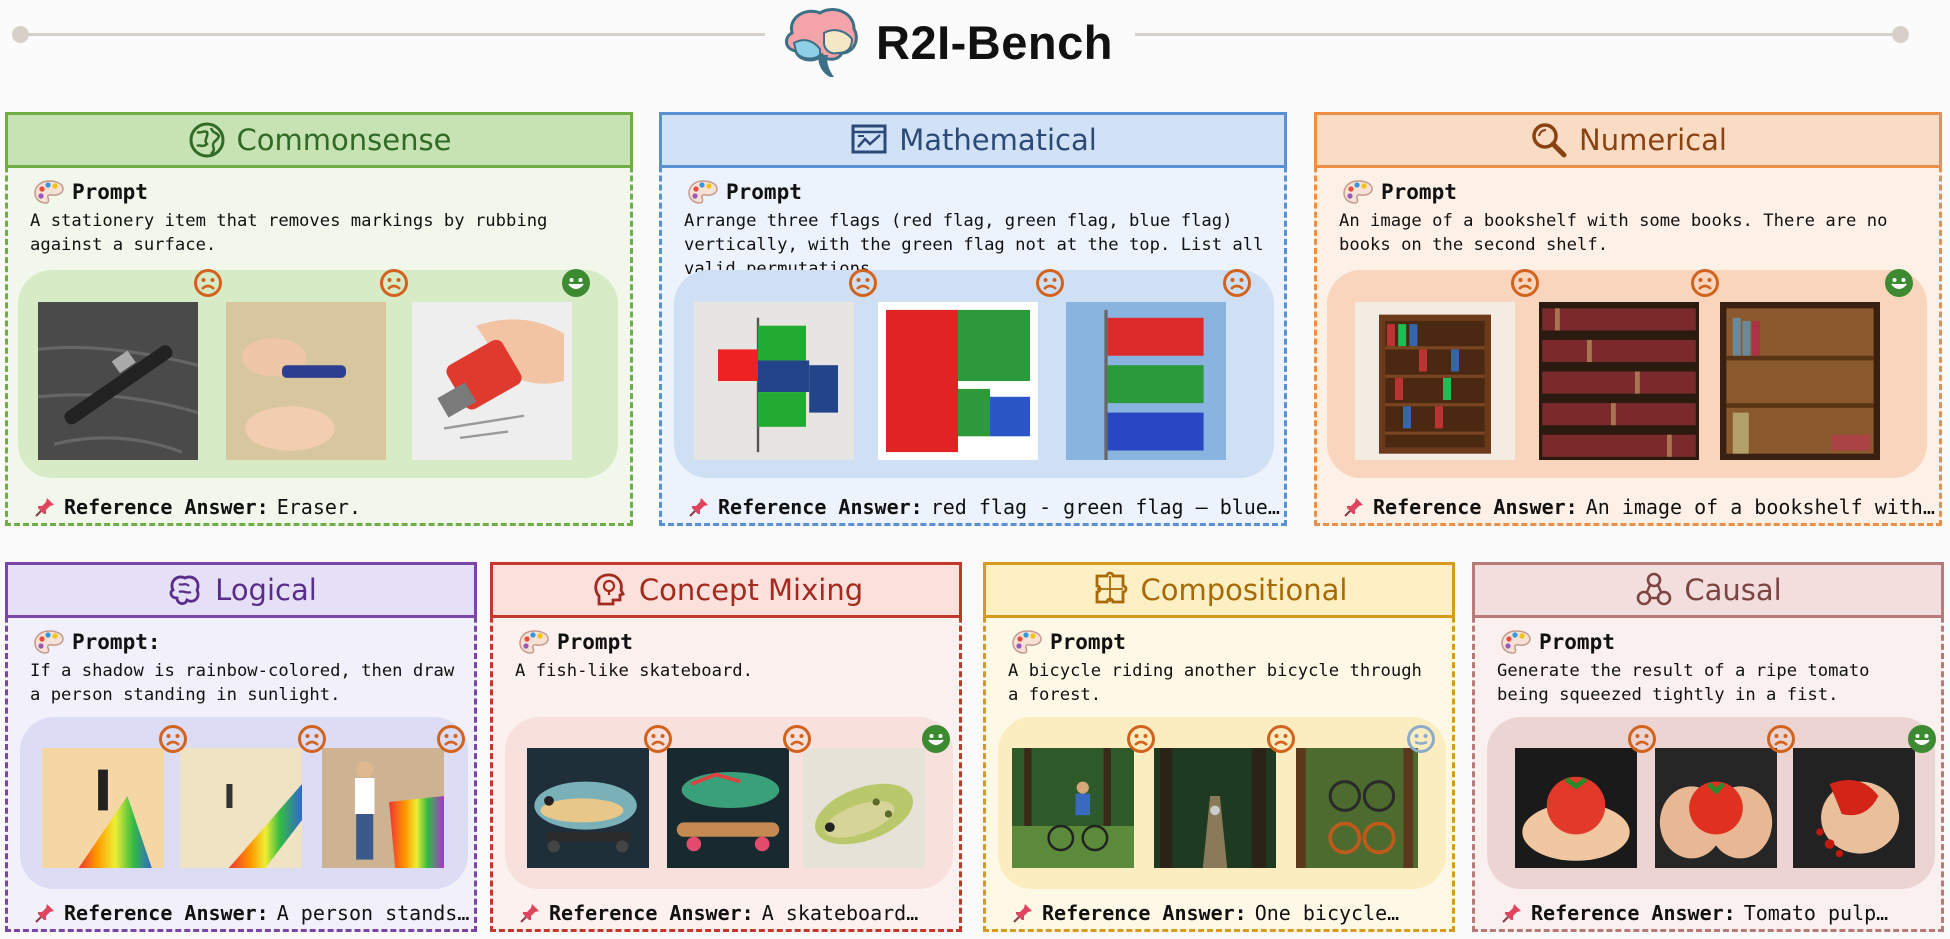  What do you see at coordinates (319, 140) in the screenshot?
I see `category-header: Commonsense` at bounding box center [319, 140].